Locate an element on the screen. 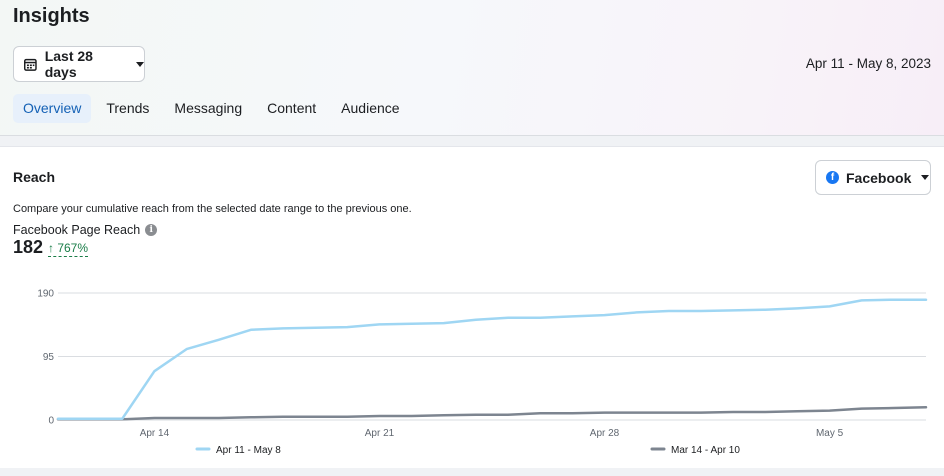 This screenshot has width=944, height=476. y-tick-label: 190 is located at coordinates (45, 294).